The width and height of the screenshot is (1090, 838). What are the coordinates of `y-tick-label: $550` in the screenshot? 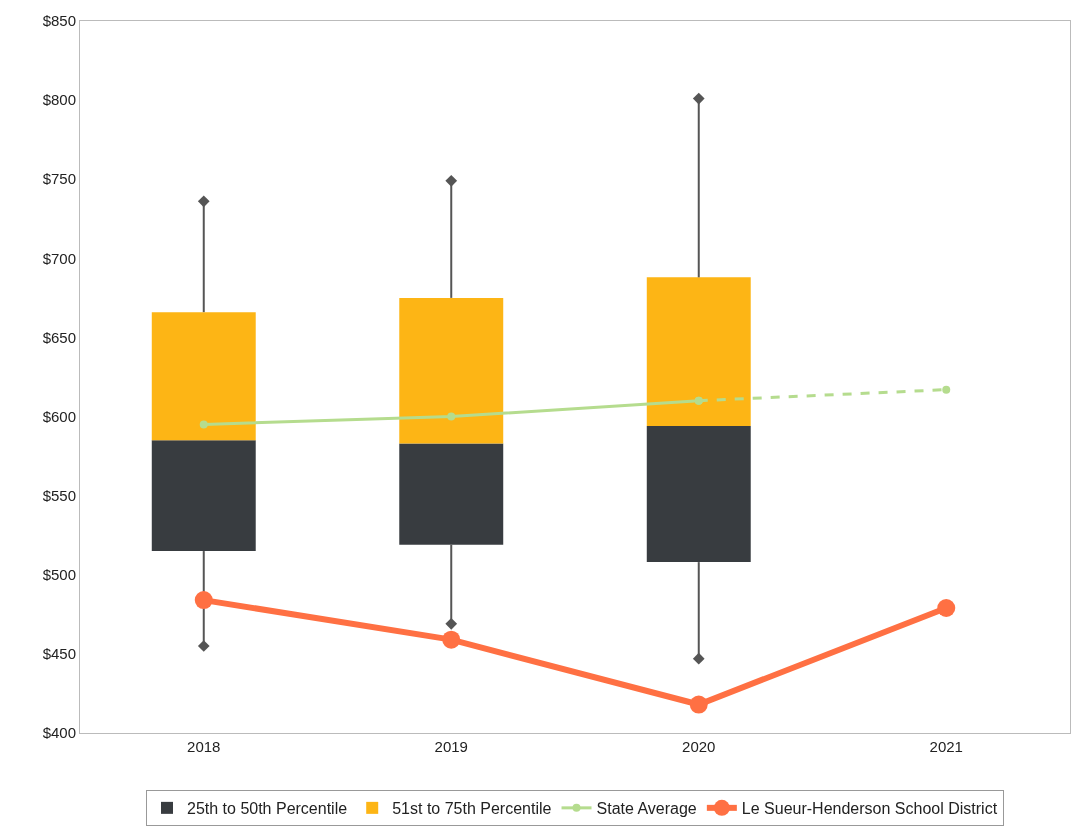 It's located at (59, 495).